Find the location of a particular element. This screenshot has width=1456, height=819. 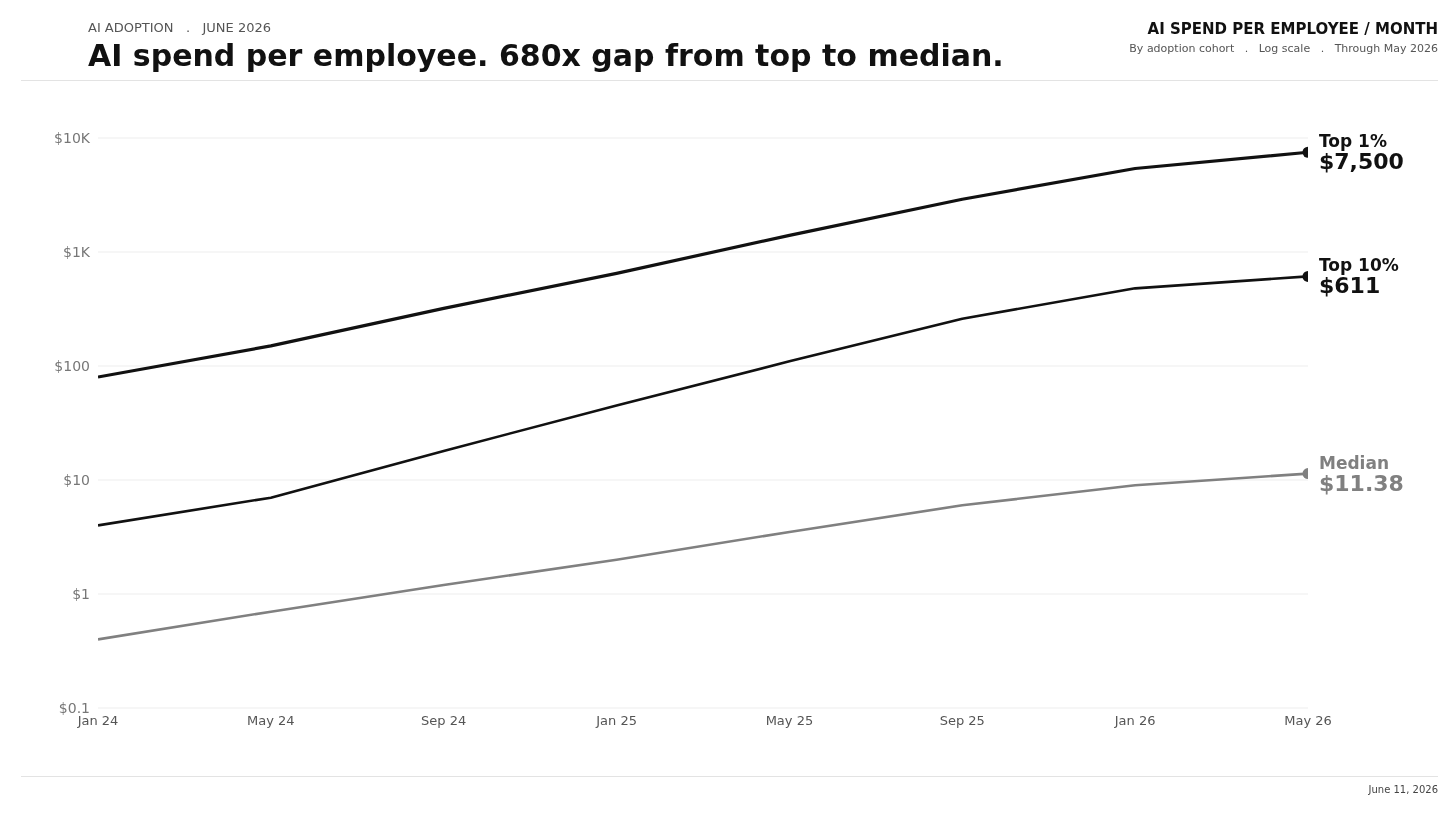

data-label: $11.38 is located at coordinates (1361, 483).